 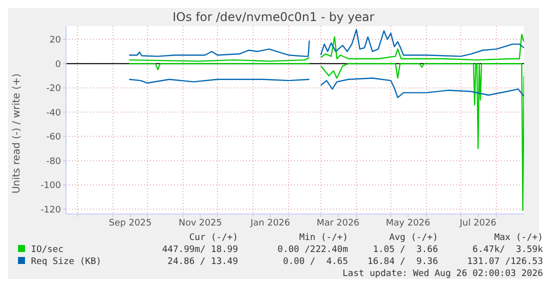 What do you see at coordinates (54, 89) in the screenshot?
I see `y-tick-label: -20` at bounding box center [54, 89].